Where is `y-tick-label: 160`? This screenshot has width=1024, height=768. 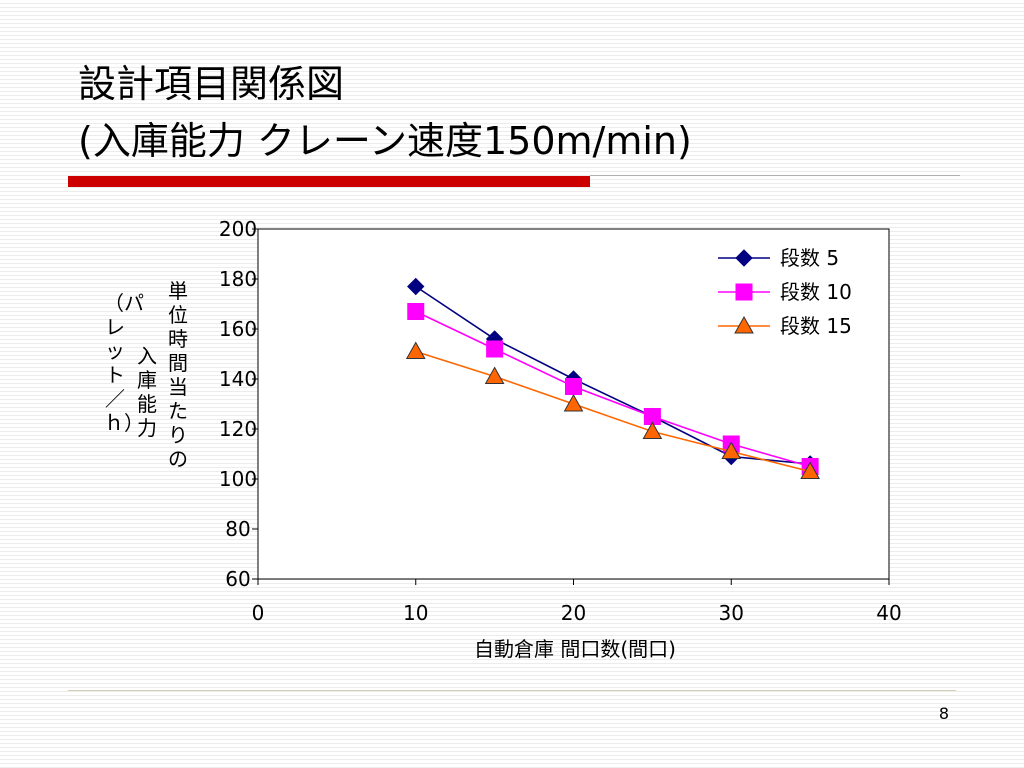
y-tick-label: 160 is located at coordinates (238, 329).